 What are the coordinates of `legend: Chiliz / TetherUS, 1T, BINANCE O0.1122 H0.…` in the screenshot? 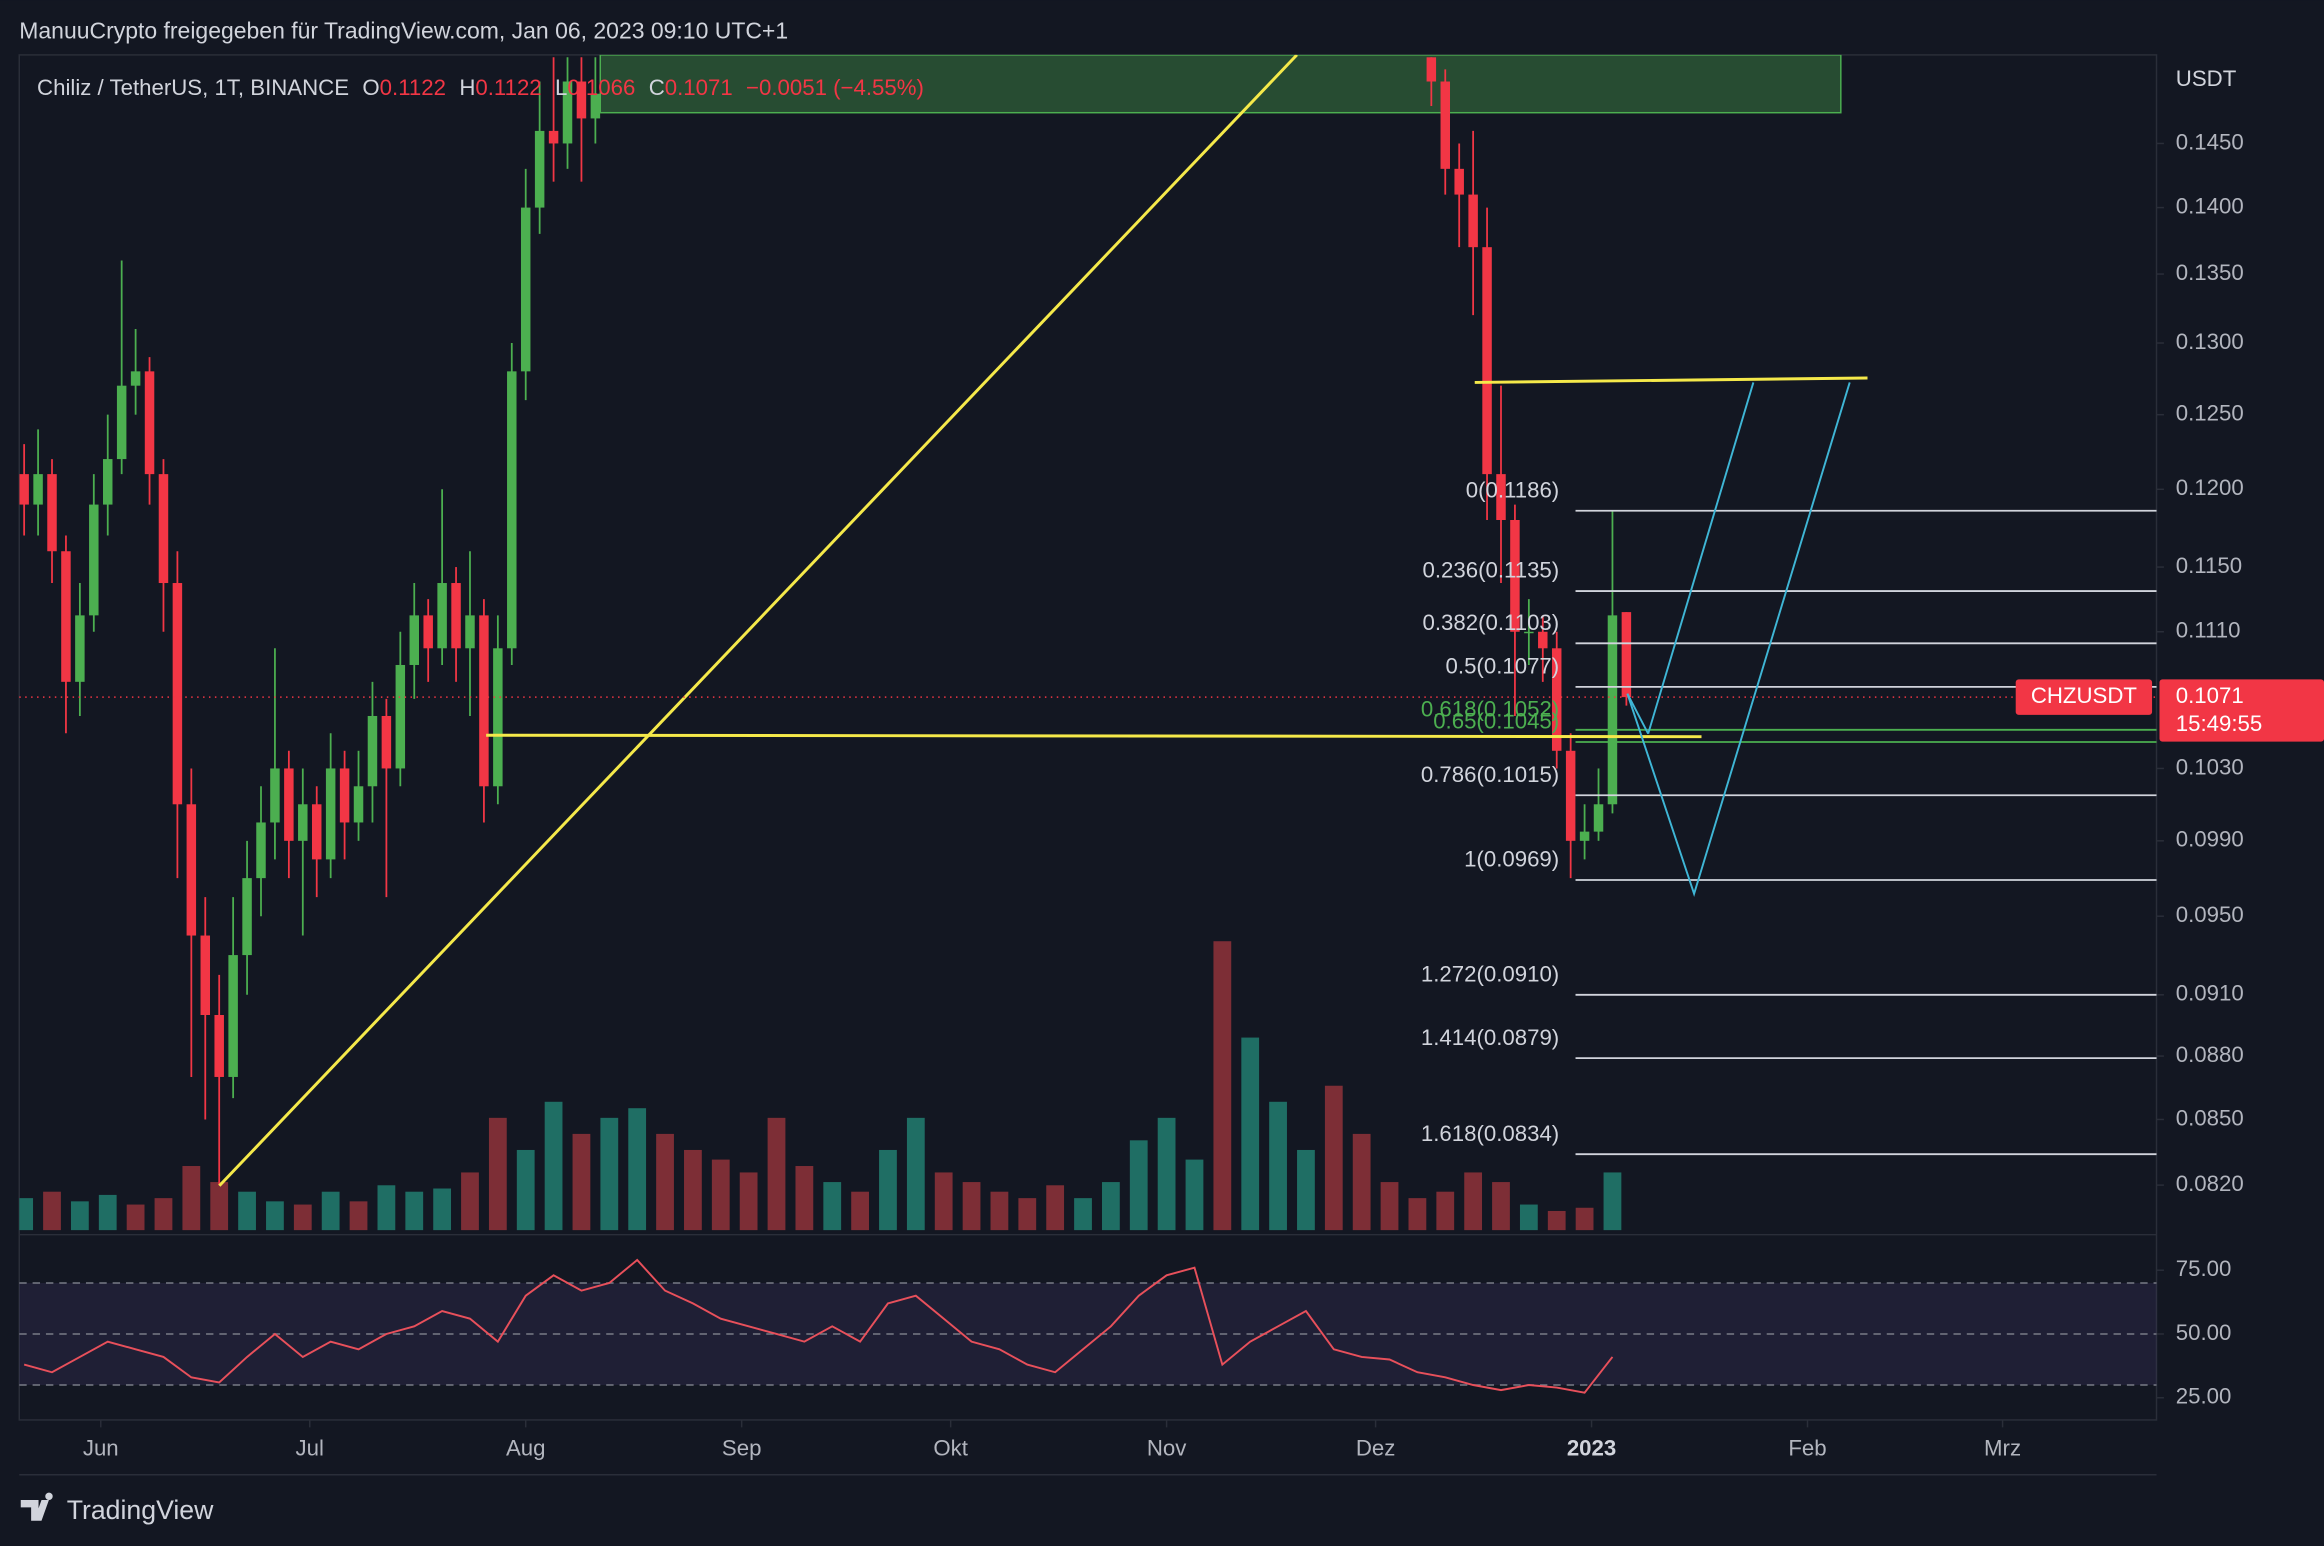 It's located at (480, 87).